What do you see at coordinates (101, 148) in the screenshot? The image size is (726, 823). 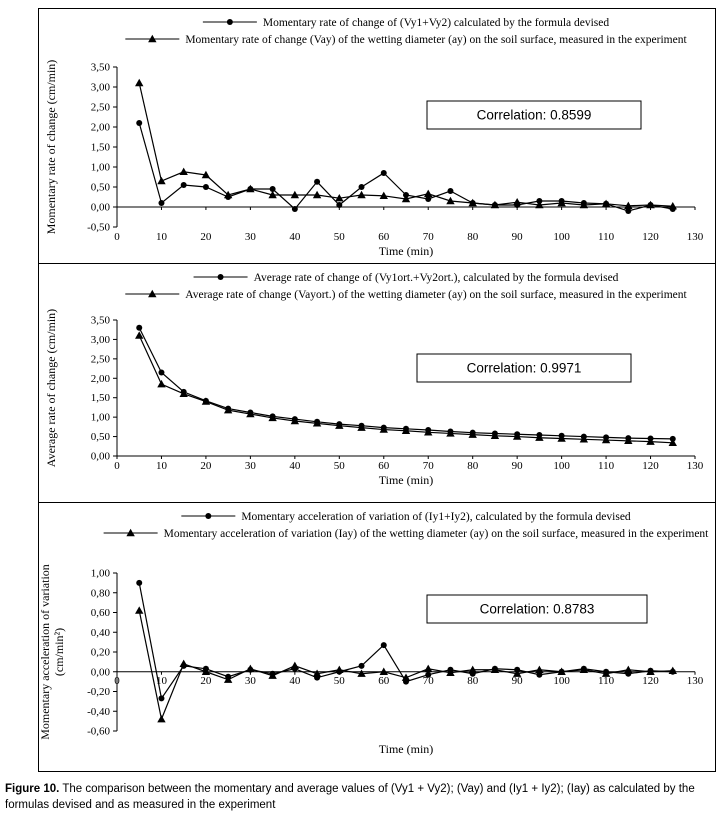 I see `y-tick-label: 1,50` at bounding box center [101, 148].